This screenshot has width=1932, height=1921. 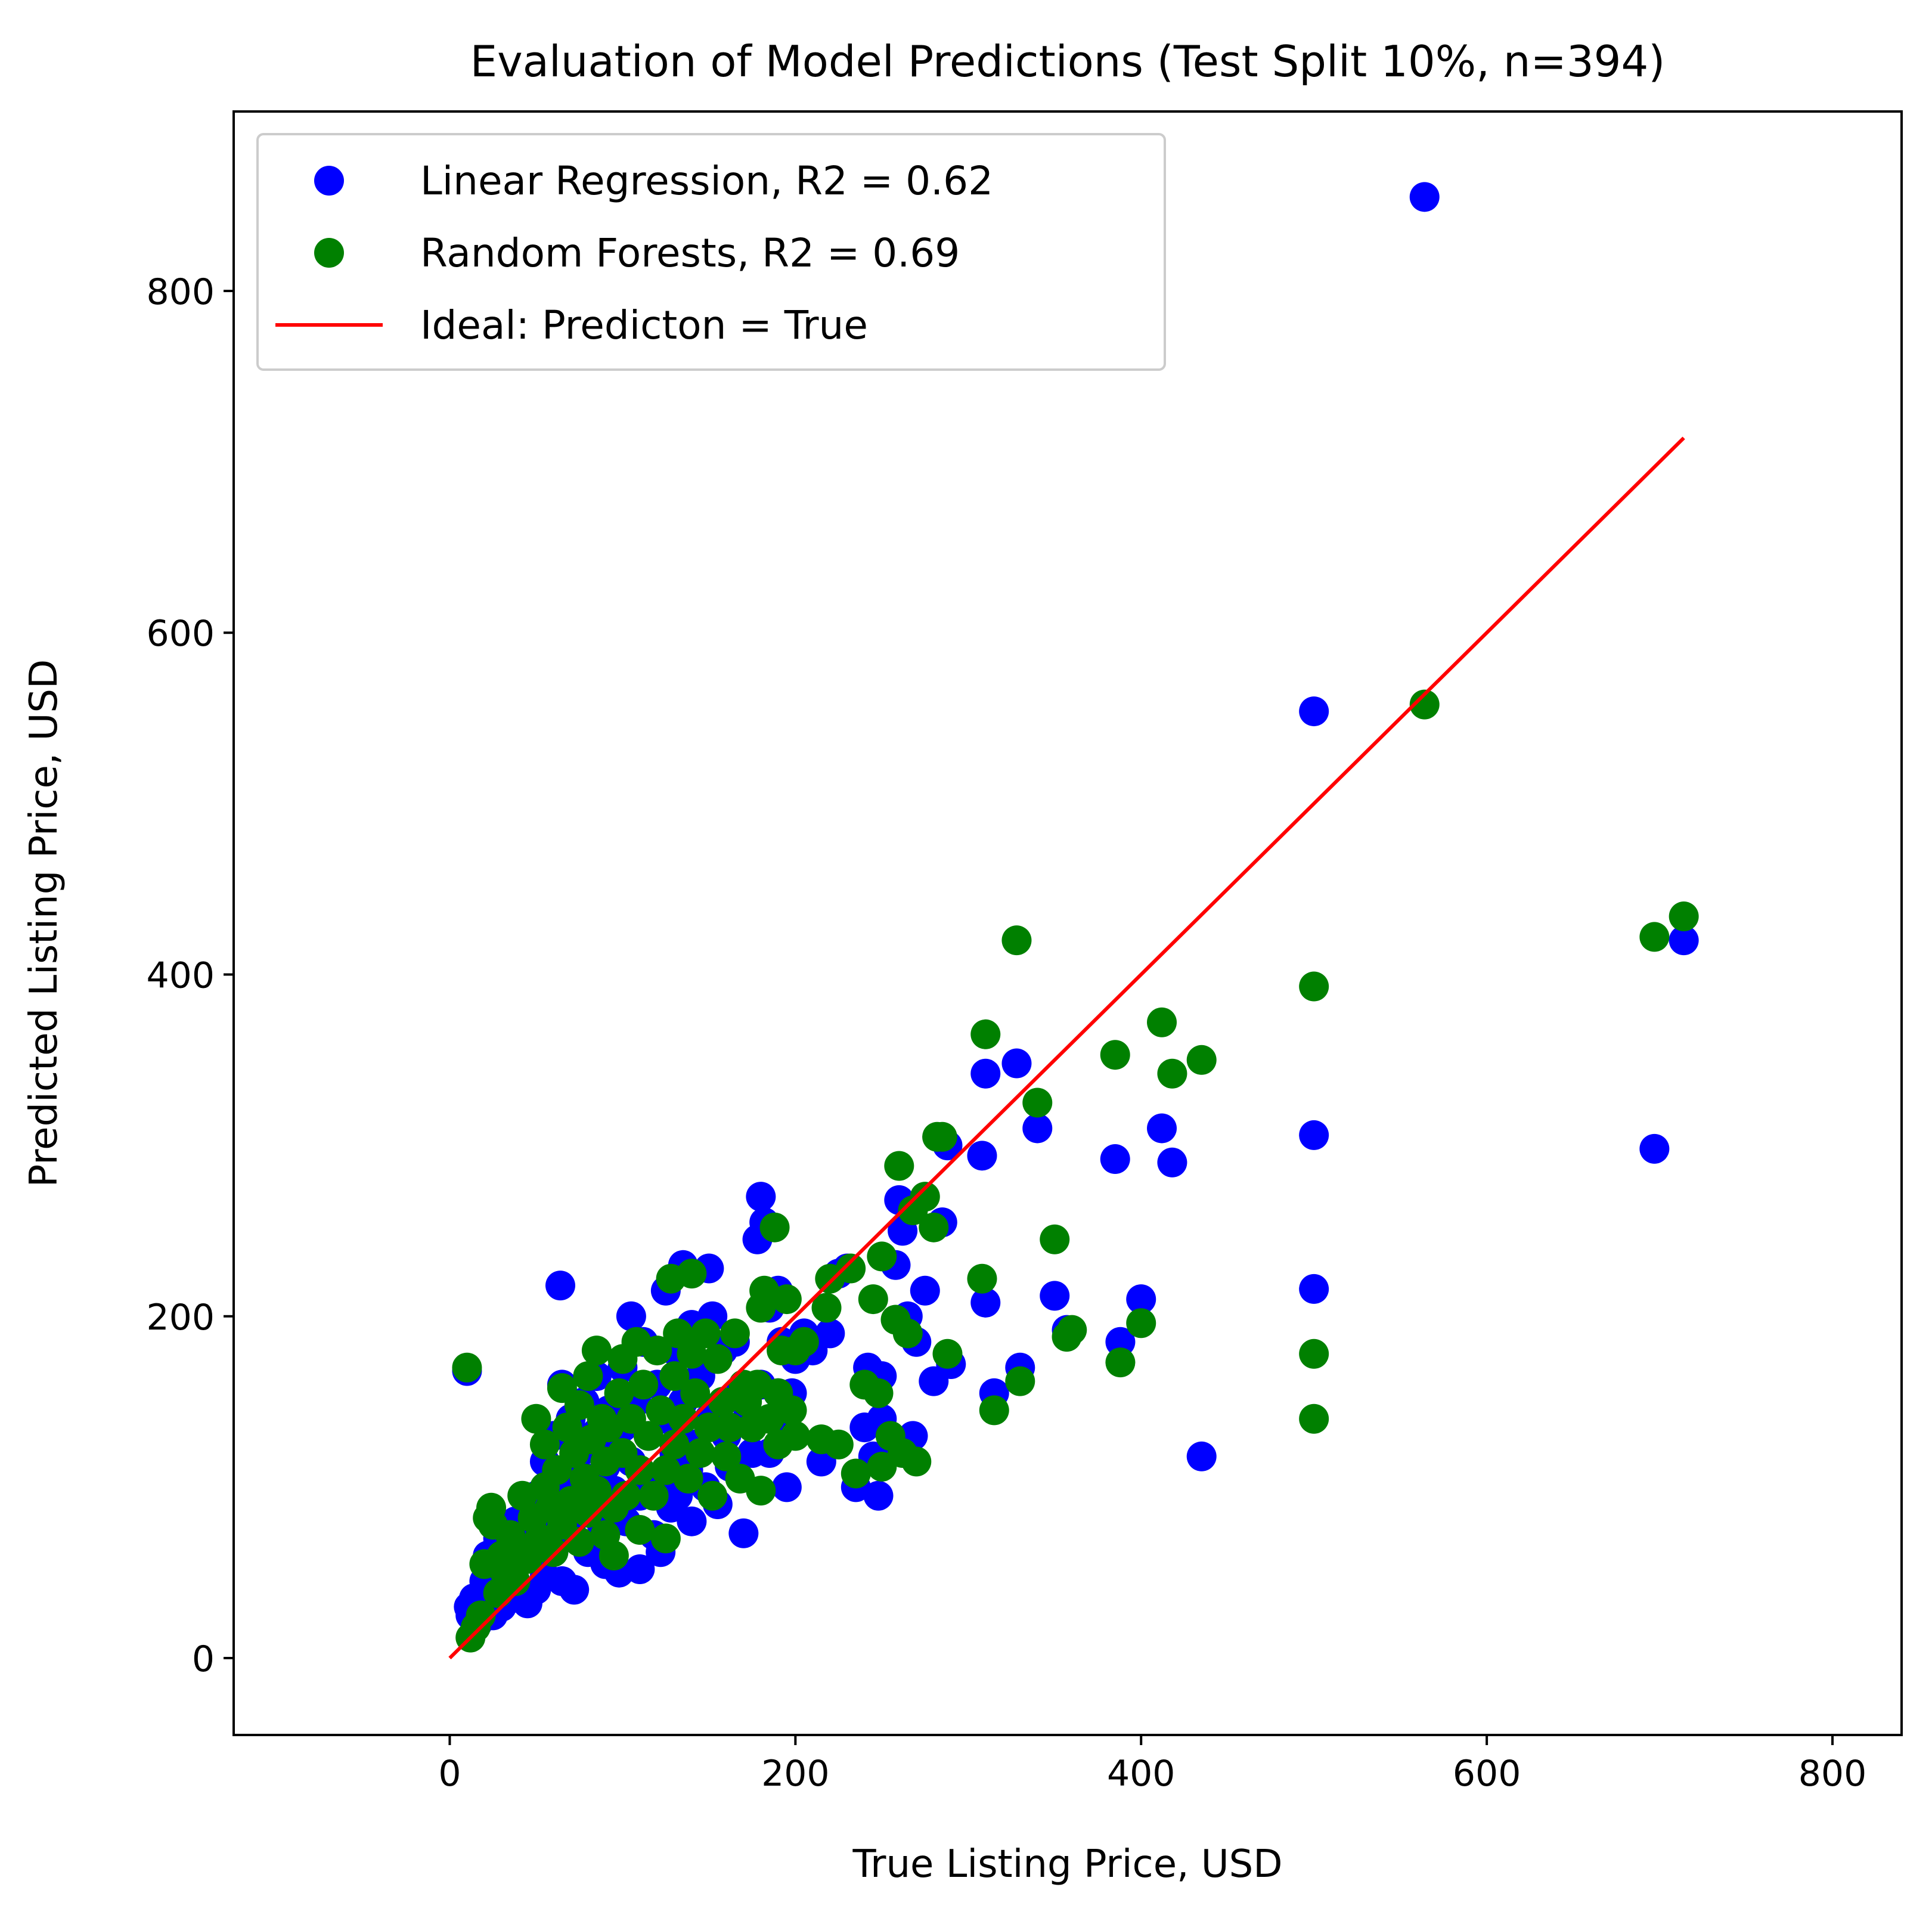 What do you see at coordinates (1067, 1864) in the screenshot?
I see `x-axis-label: True Listing Price, USD` at bounding box center [1067, 1864].